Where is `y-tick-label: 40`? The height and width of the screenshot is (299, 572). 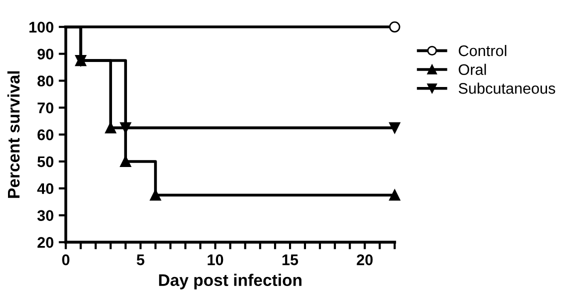 y-tick-label: 40 is located at coordinates (45, 188).